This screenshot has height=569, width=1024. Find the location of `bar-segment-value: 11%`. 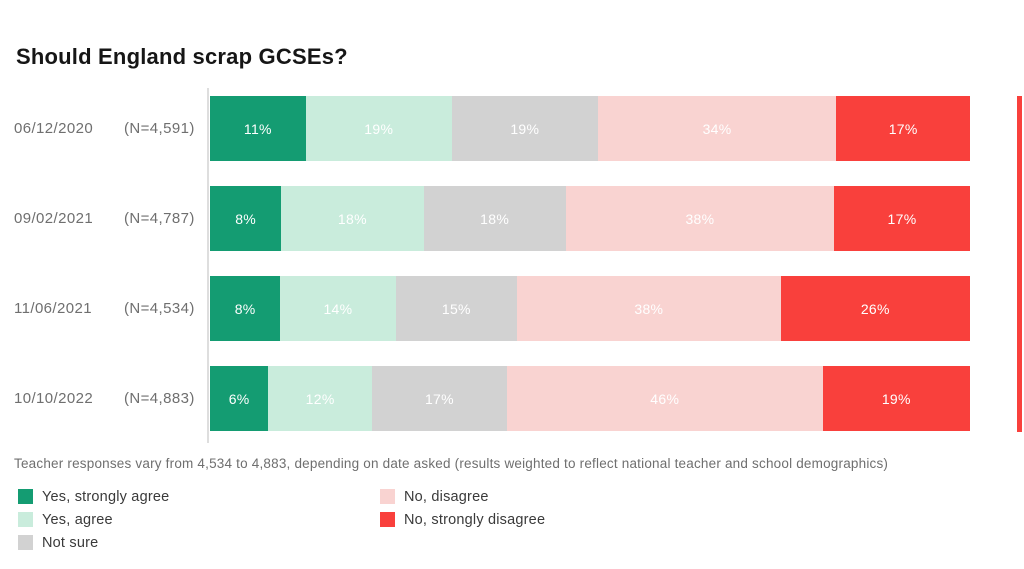

bar-segment-value: 11% is located at coordinates (257, 128).